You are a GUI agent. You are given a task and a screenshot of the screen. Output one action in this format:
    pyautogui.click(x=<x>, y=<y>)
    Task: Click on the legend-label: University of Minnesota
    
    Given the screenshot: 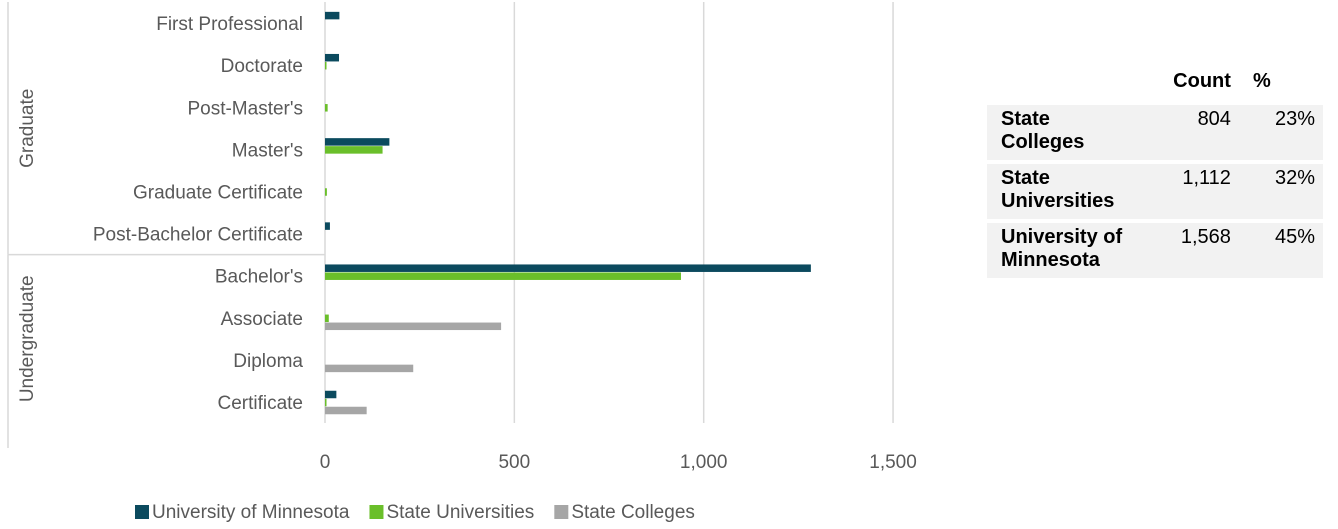 What is the action you would take?
    pyautogui.click(x=251, y=512)
    